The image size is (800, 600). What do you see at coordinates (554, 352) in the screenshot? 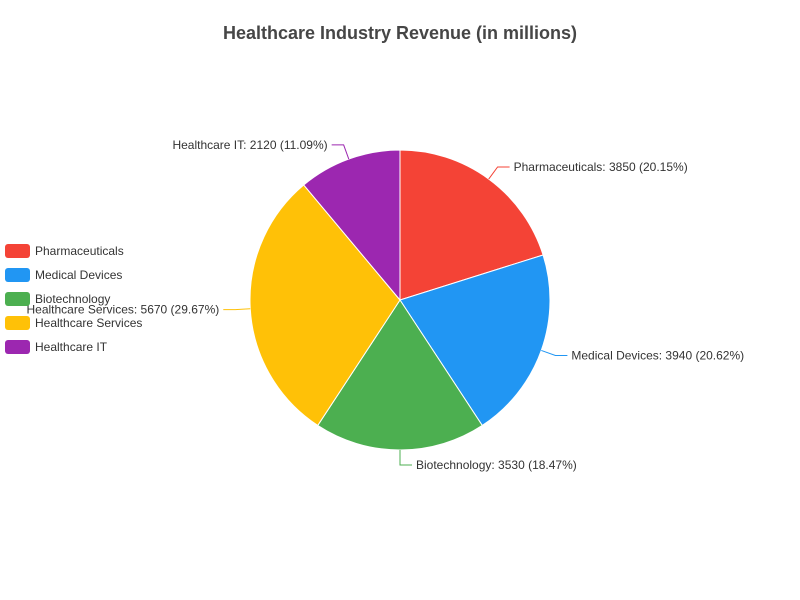
I see `leader-line-medical-devices` at bounding box center [554, 352].